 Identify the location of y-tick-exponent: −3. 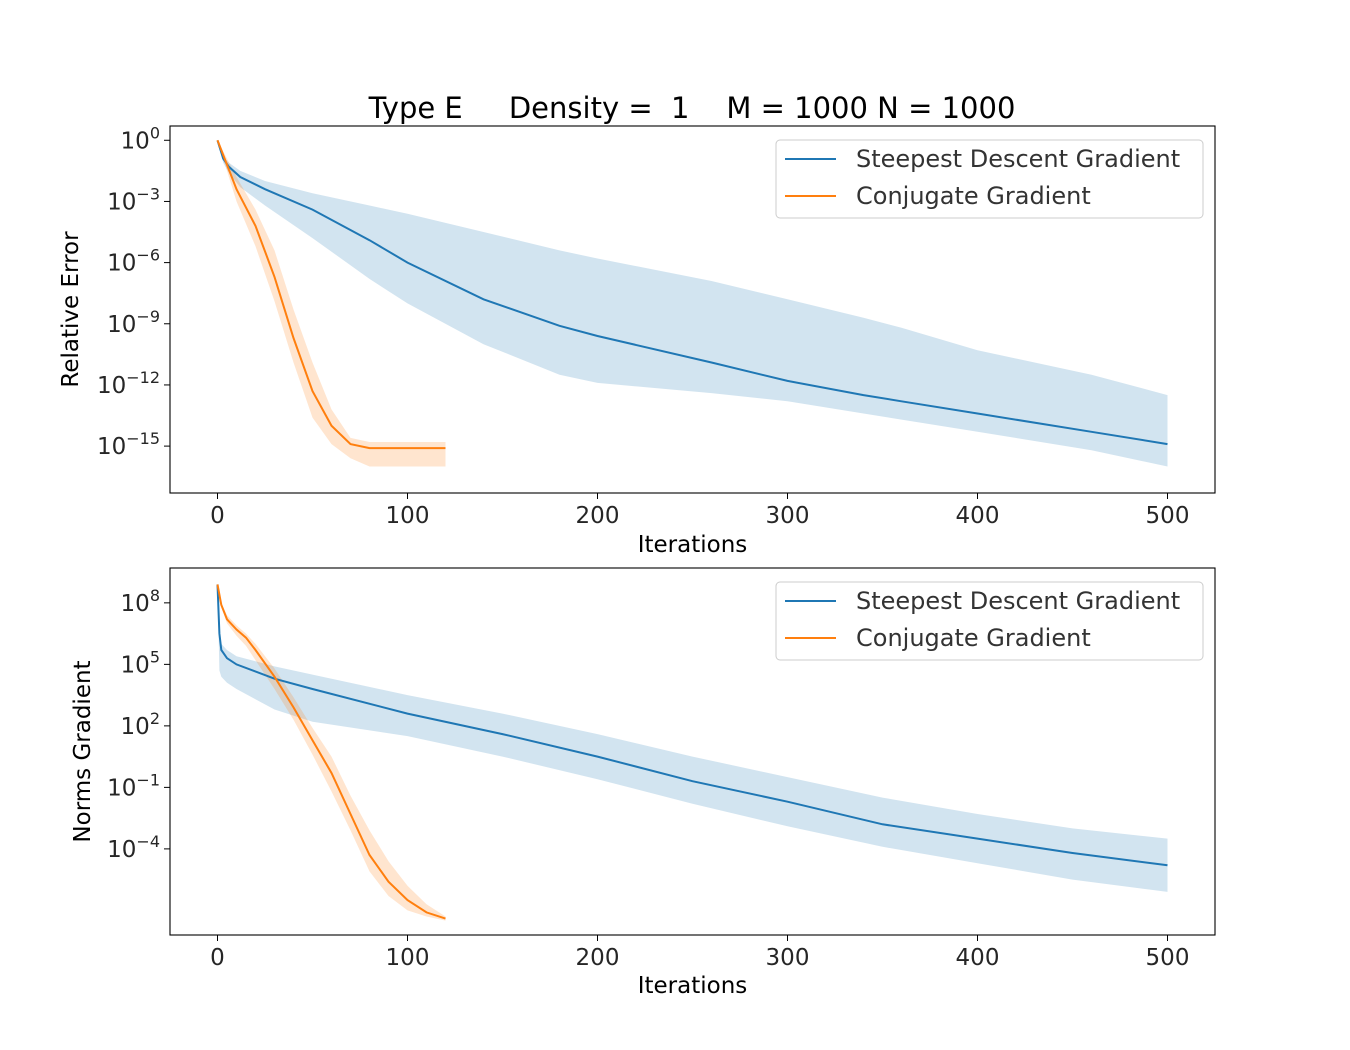
(148, 193).